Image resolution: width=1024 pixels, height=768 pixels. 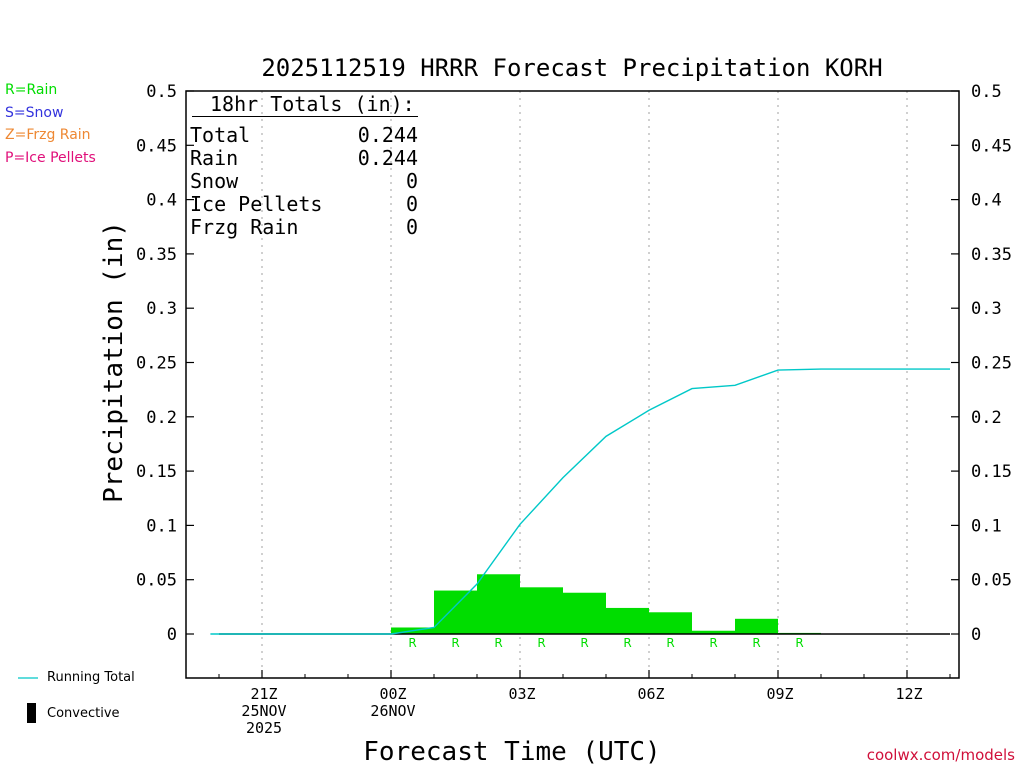 What do you see at coordinates (304, 135) in the screenshot?
I see `totals-row-total: Total 0.244` at bounding box center [304, 135].